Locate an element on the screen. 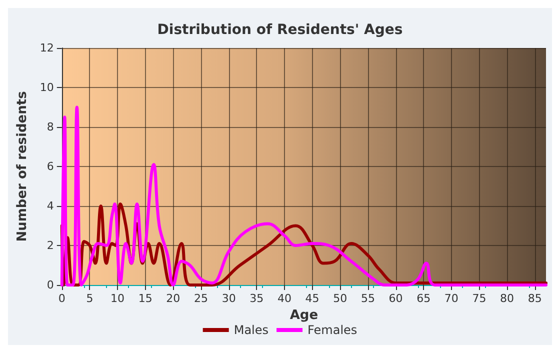 Image resolution: width=560 pixels, height=353 pixels. x-tick-label: 65 is located at coordinates (423, 298).